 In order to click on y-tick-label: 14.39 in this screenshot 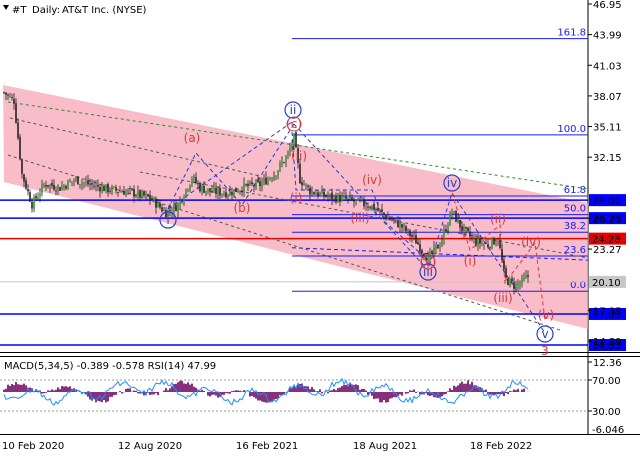, I will do `click(607, 342)`.